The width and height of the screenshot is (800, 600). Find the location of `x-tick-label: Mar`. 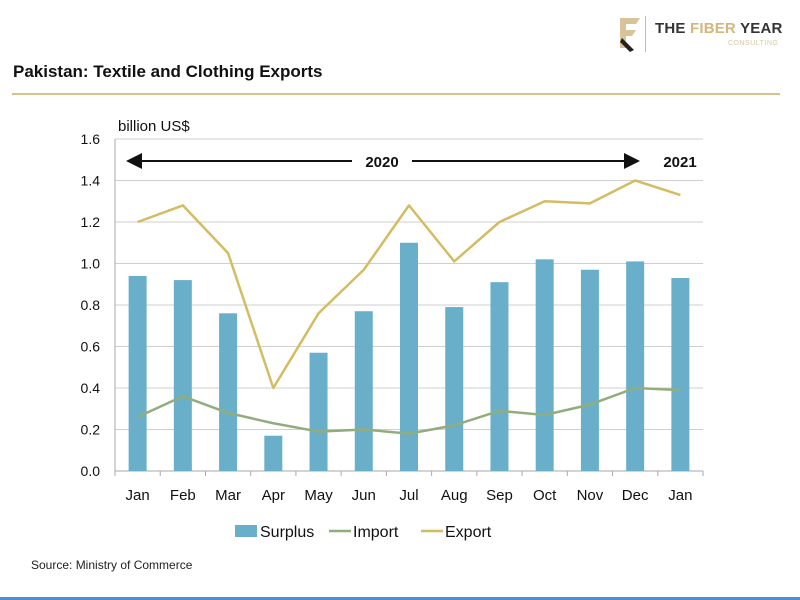

x-tick-label: Mar is located at coordinates (228, 495).